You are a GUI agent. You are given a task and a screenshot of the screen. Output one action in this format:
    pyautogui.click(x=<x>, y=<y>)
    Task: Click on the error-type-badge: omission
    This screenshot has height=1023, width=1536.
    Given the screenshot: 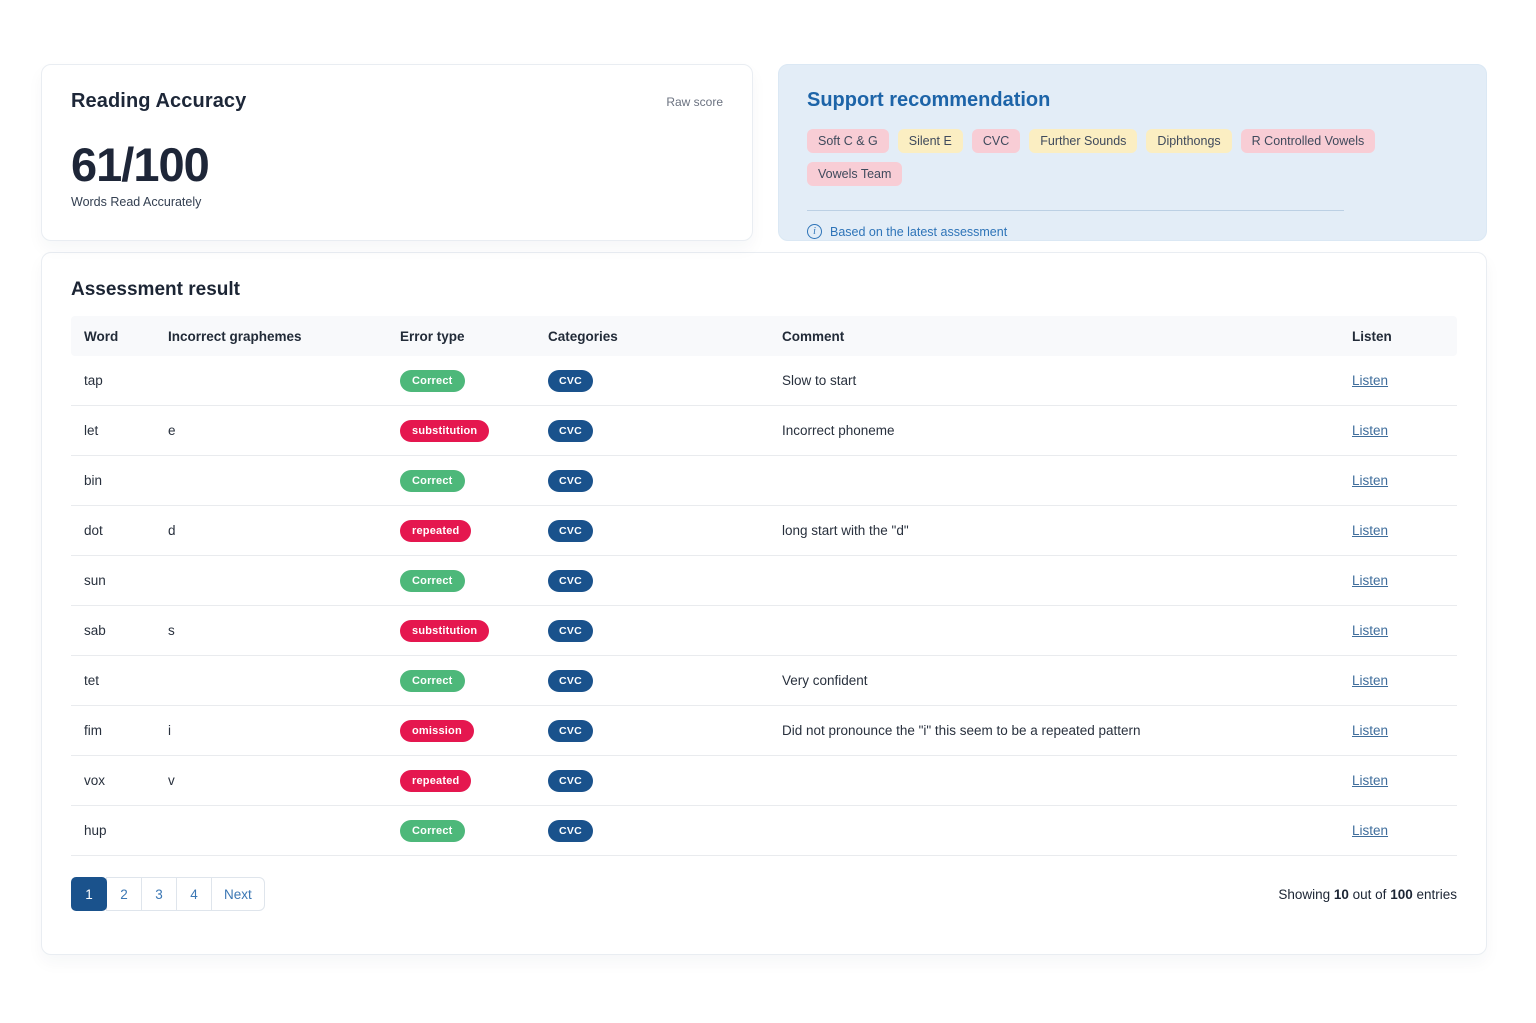 What is the action you would take?
    pyautogui.click(x=437, y=730)
    